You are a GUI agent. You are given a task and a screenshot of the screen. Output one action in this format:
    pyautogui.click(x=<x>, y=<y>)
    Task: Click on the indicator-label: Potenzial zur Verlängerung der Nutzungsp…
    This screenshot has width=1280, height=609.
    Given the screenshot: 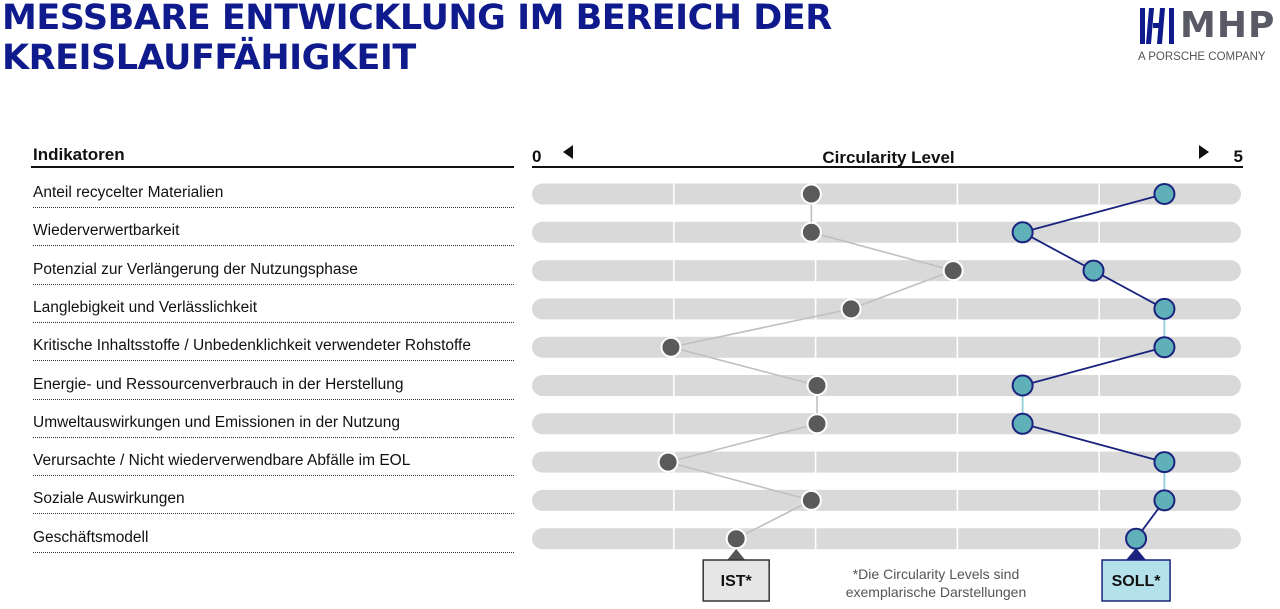 What is the action you would take?
    pyautogui.click(x=273, y=271)
    